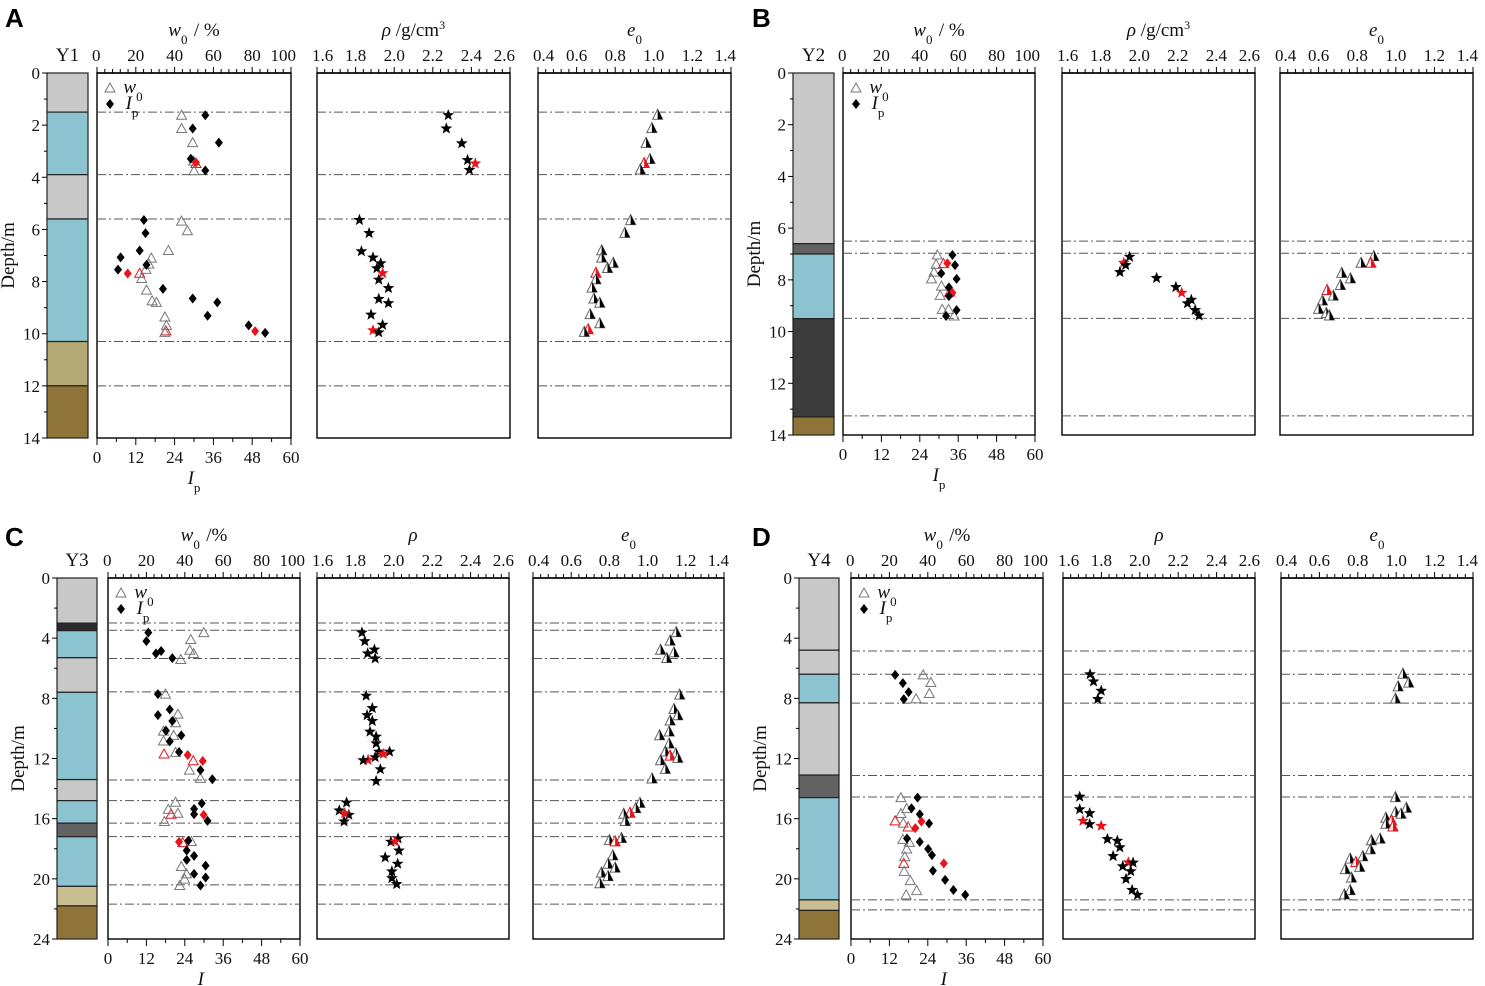 This screenshot has height=986, width=1485. I want to click on lithology-column: Y2 0 2 4 6 8 10 12 14 Depth/m, so click(789, 245).